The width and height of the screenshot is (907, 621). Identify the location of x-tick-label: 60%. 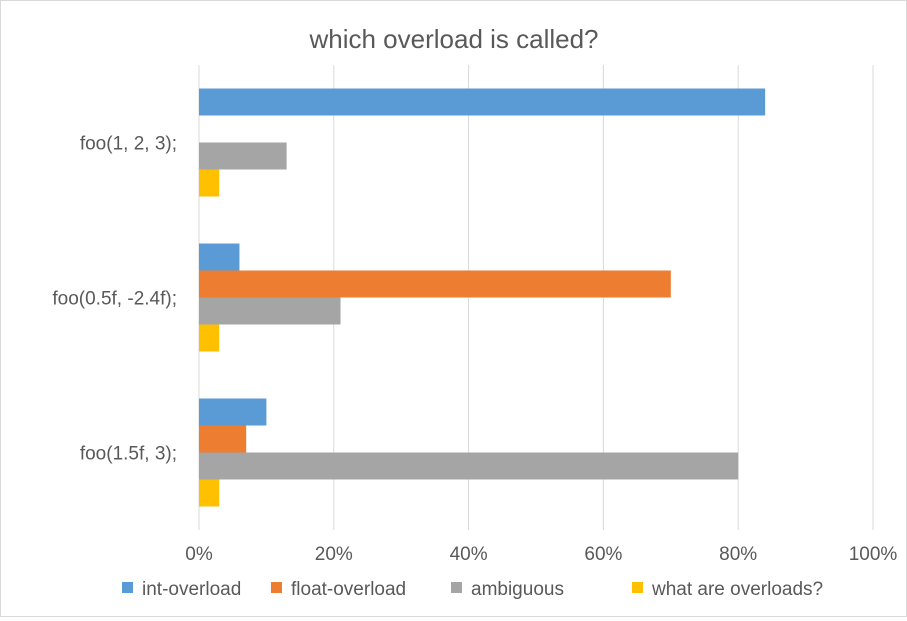
(603, 554).